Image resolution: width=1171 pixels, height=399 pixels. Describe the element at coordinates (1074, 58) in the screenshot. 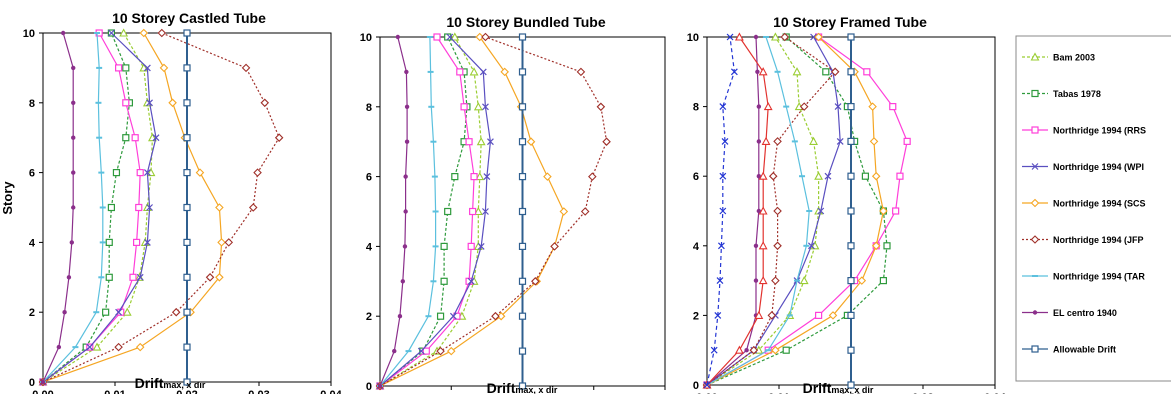

I see `legend-label: Bam 2003` at that location.